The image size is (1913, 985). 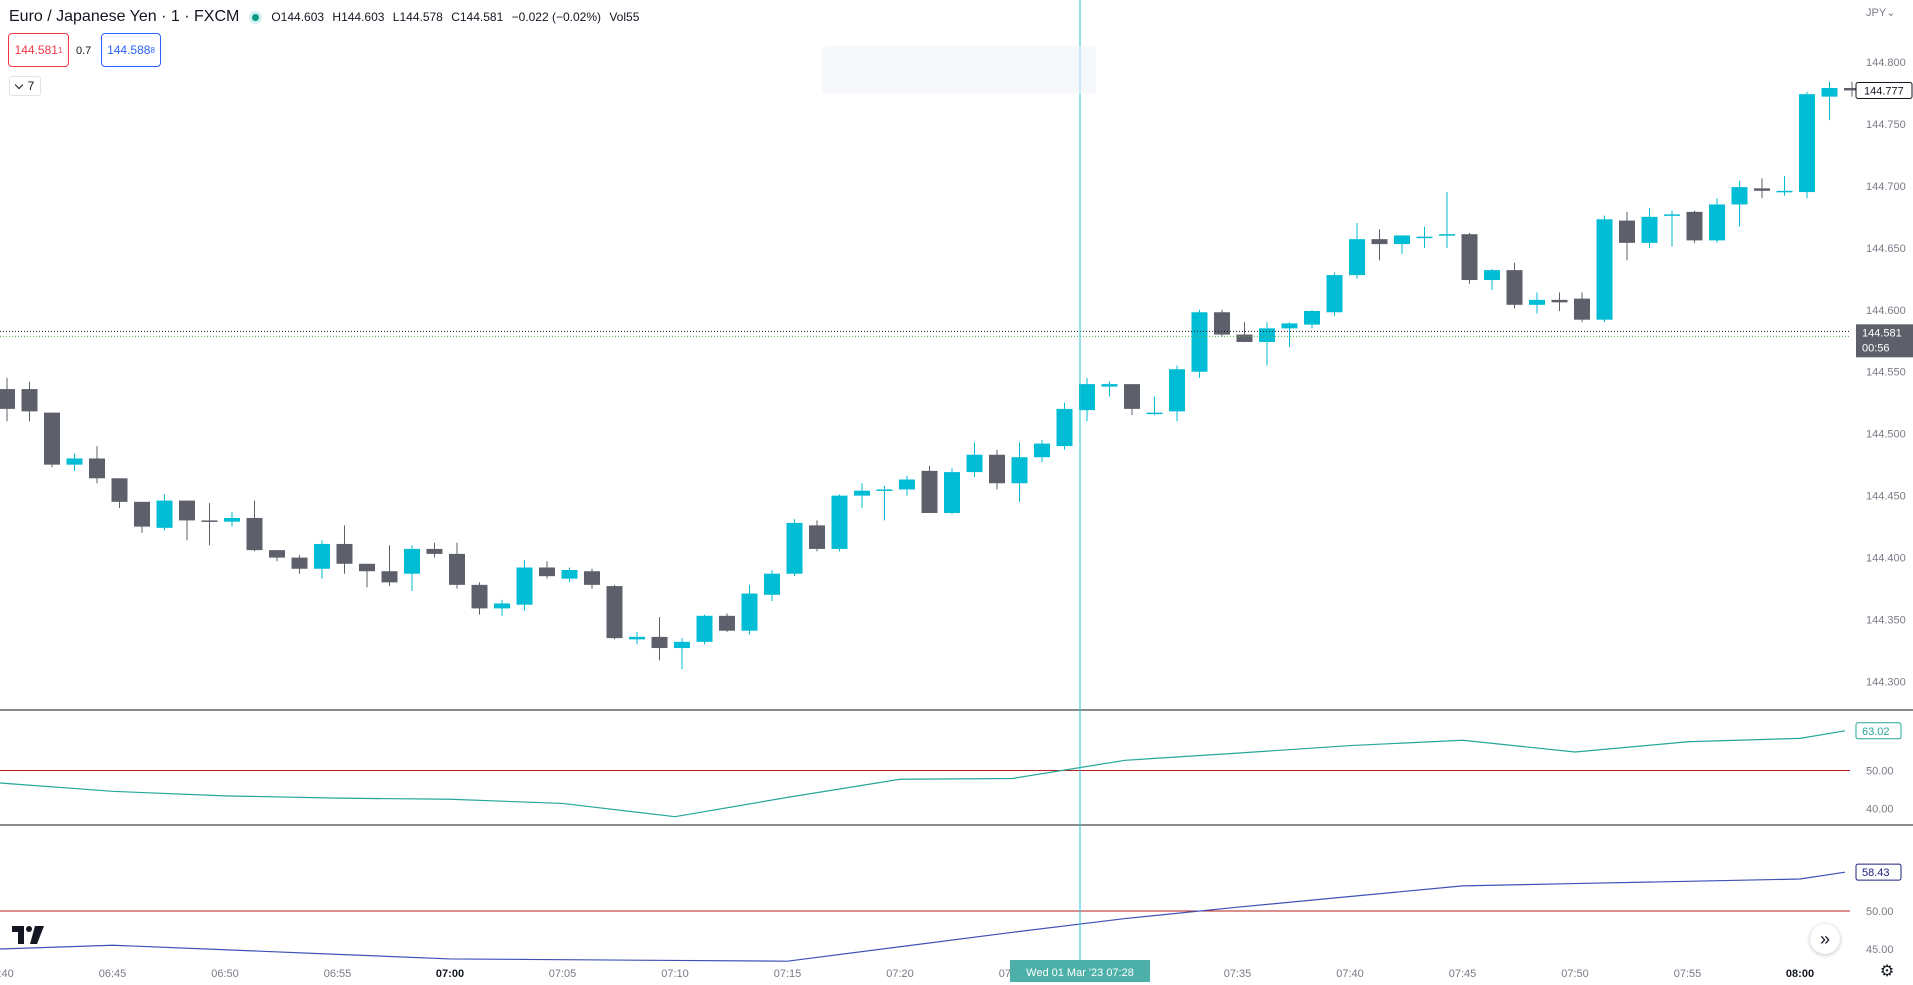 What do you see at coordinates (788, 974) in the screenshot?
I see `time-axis-label: 07:15` at bounding box center [788, 974].